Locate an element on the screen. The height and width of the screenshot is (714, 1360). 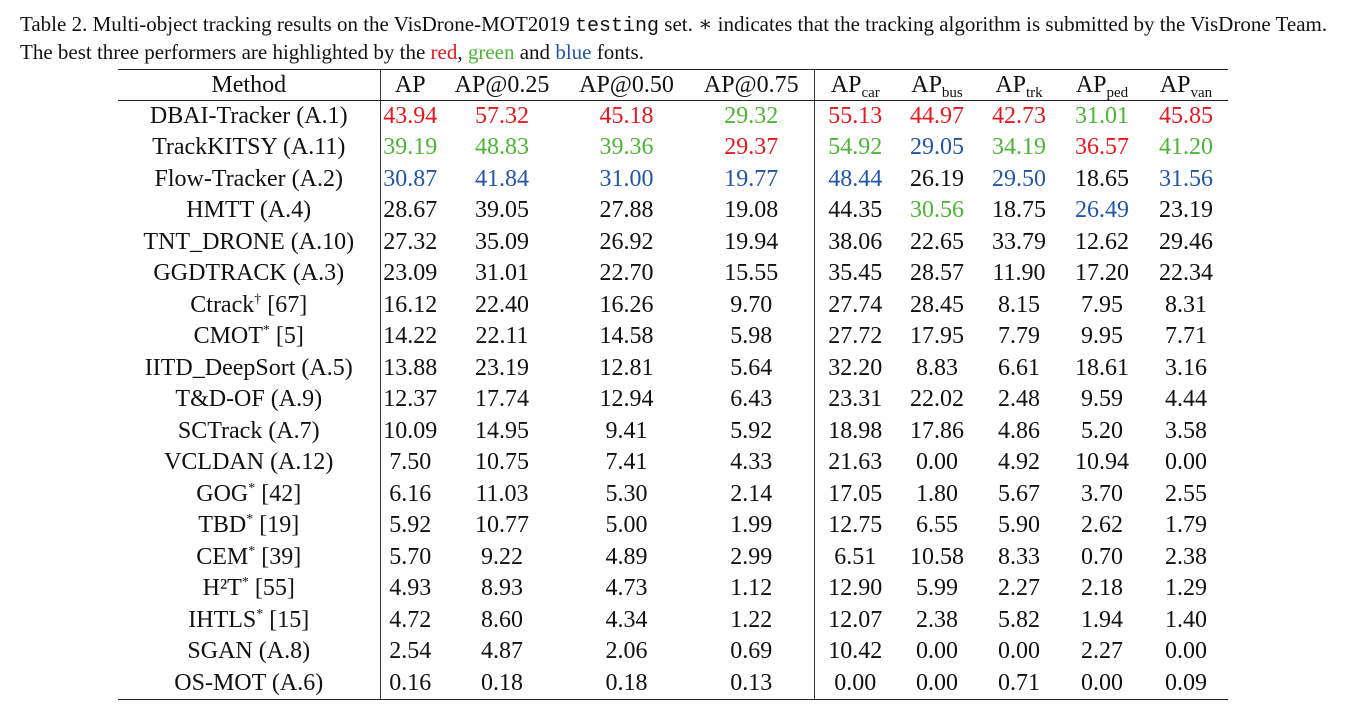
value-cell: 32.20 is located at coordinates (854, 368).